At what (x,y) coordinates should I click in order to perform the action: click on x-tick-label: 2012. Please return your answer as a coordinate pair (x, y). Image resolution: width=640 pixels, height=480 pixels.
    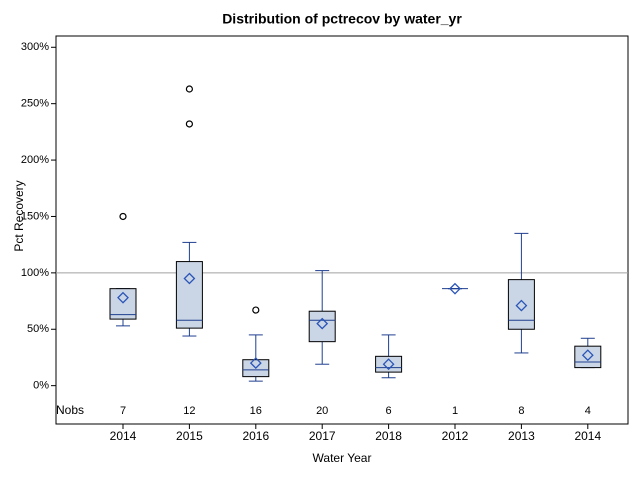
    Looking at the image, I should click on (455, 436).